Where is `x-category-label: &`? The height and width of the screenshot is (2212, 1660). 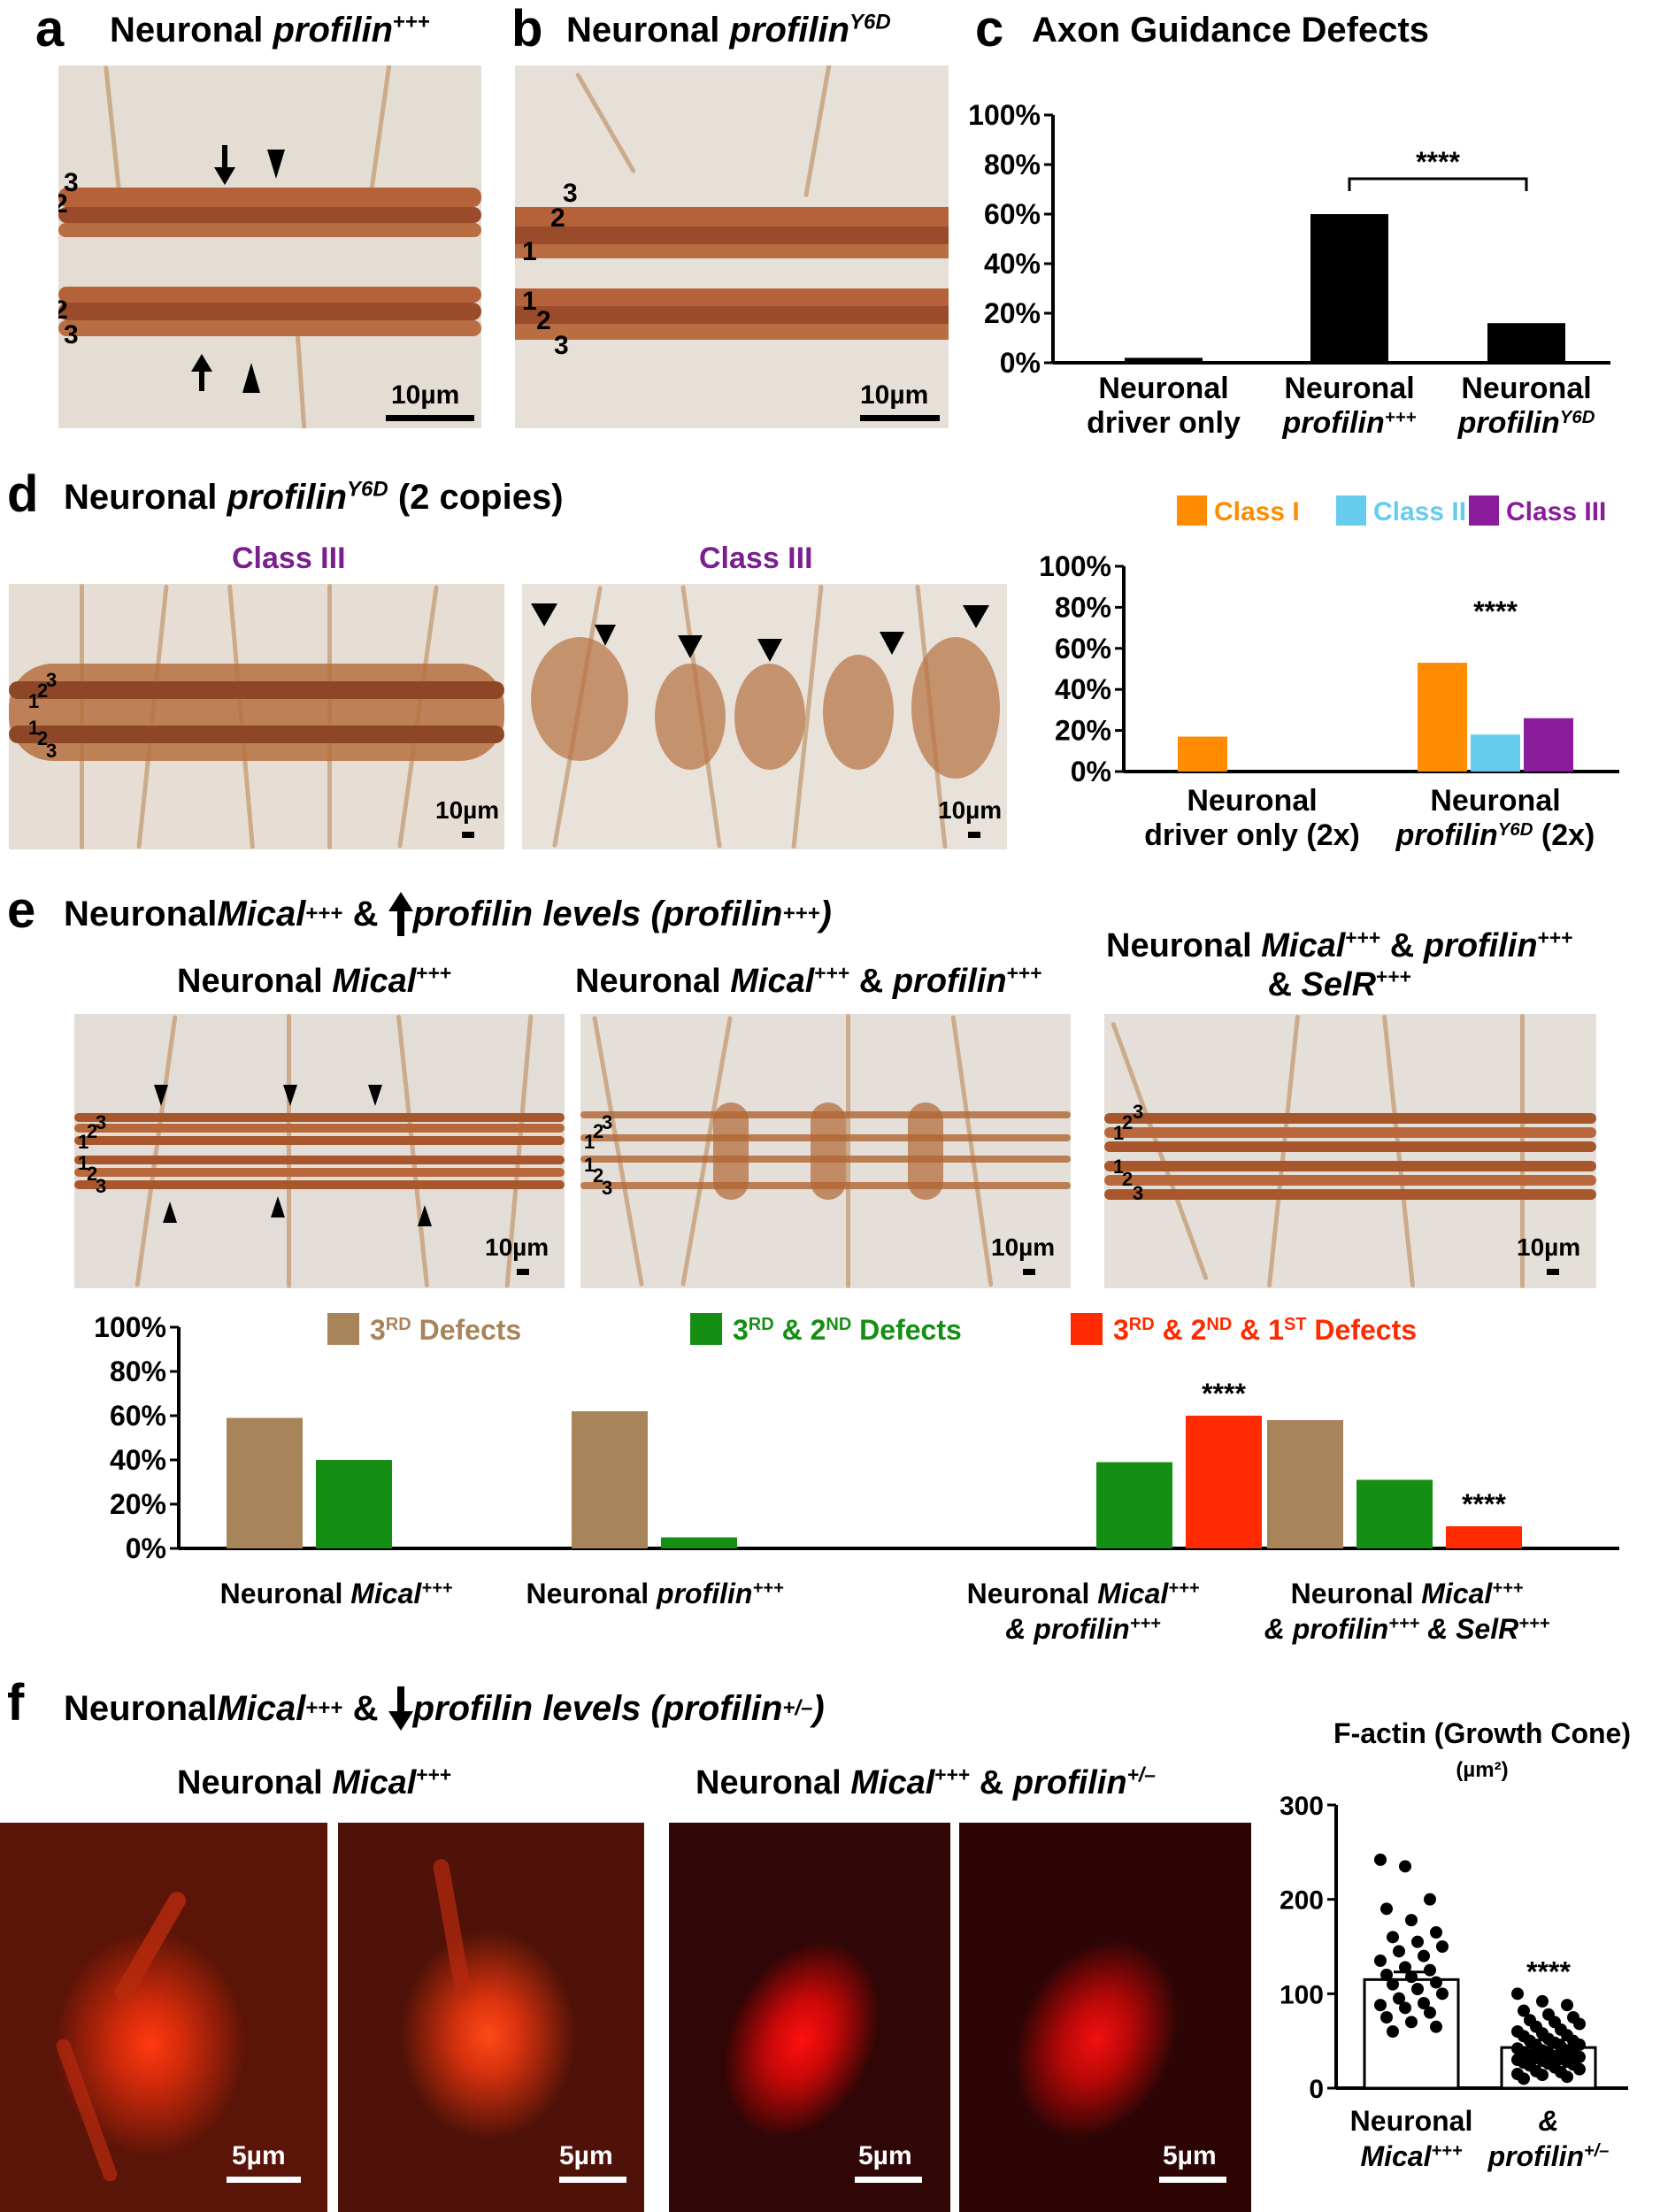 x-category-label: & is located at coordinates (1548, 2121).